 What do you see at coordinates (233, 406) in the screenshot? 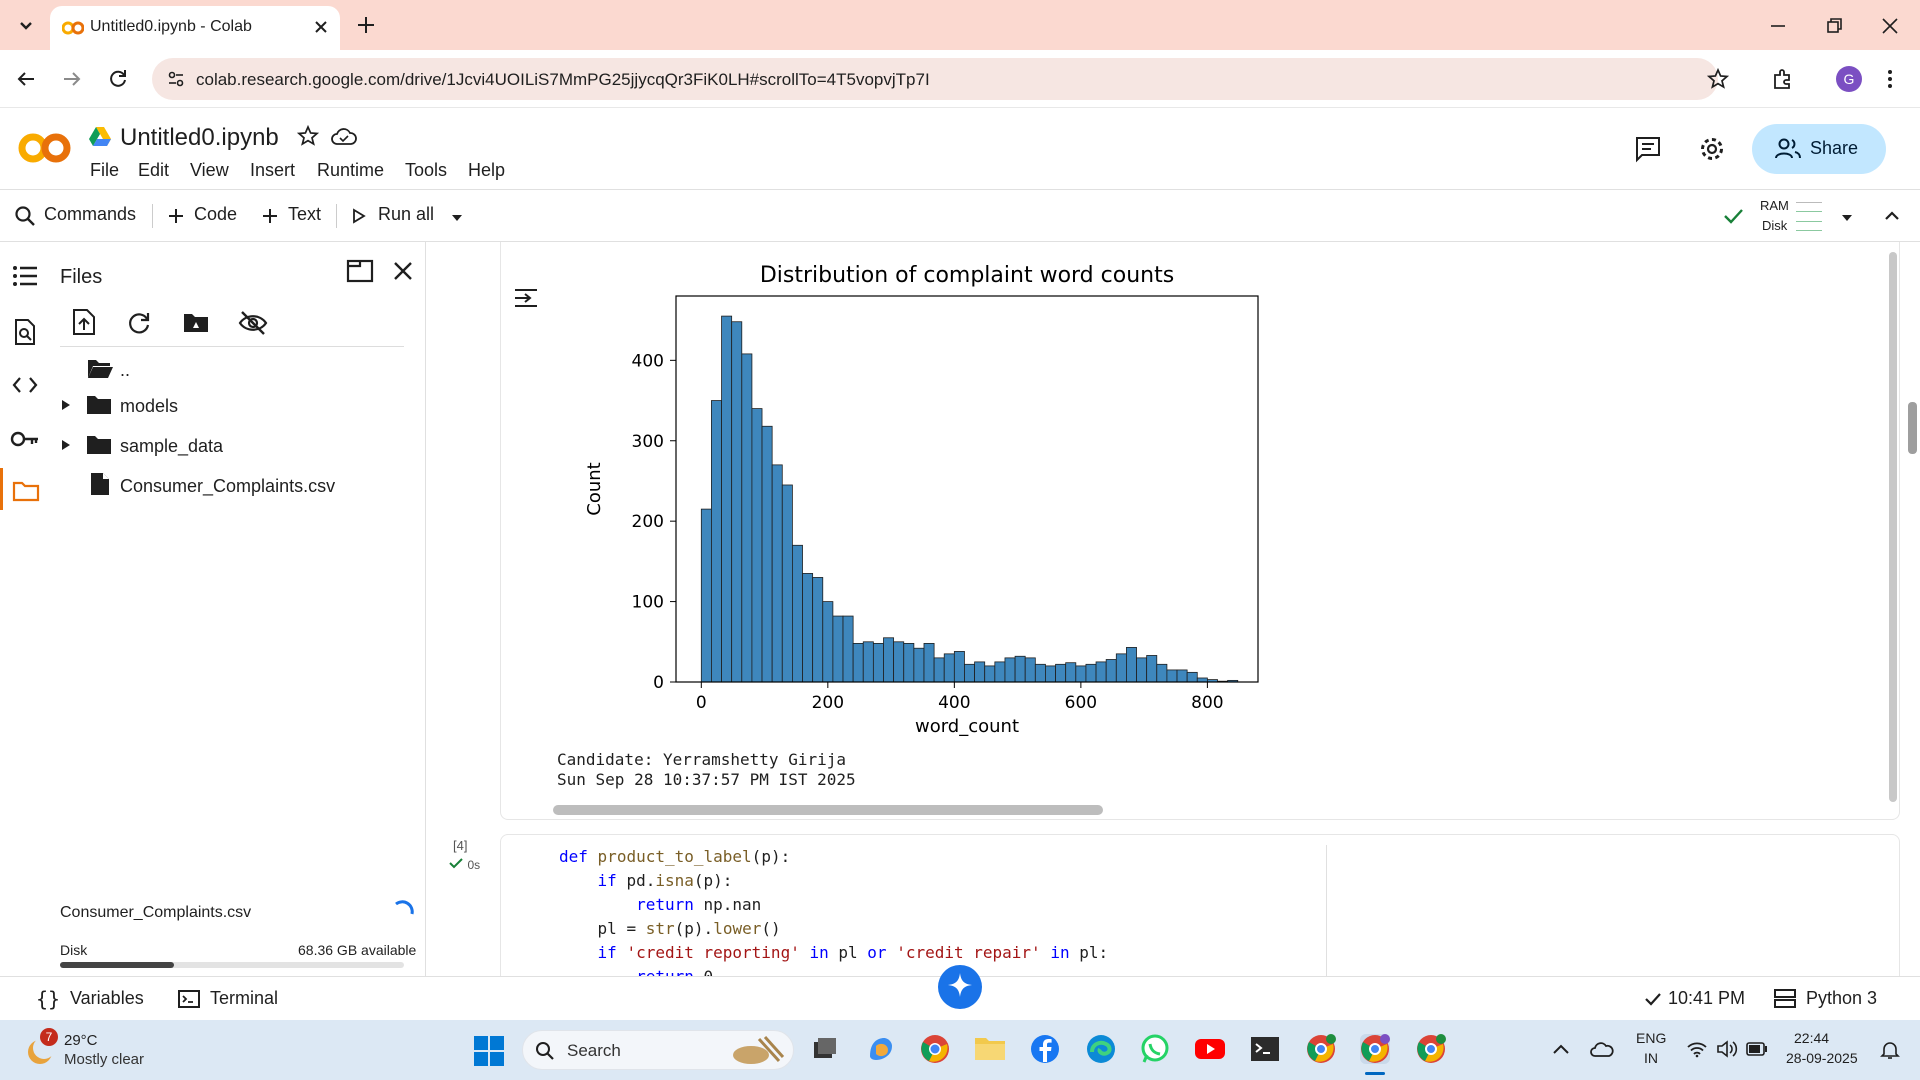
I see `file-row-models: models` at bounding box center [233, 406].